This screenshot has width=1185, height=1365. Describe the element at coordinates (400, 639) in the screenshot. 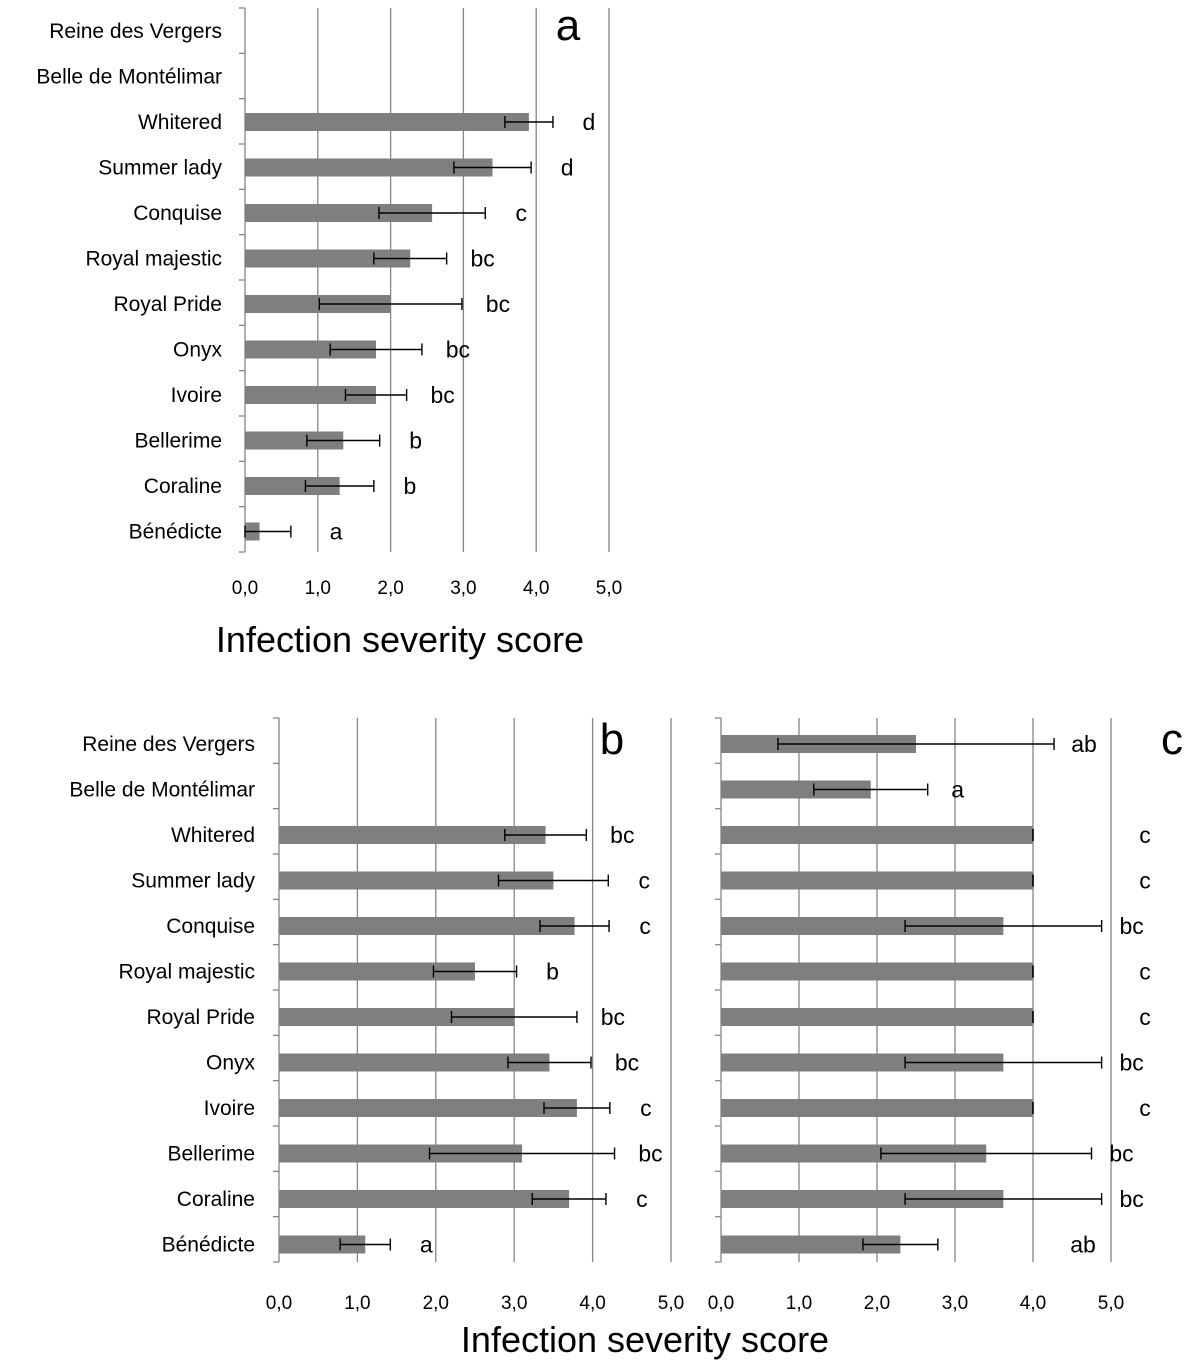

I see `x-axis-title-a: Infection severity score` at that location.